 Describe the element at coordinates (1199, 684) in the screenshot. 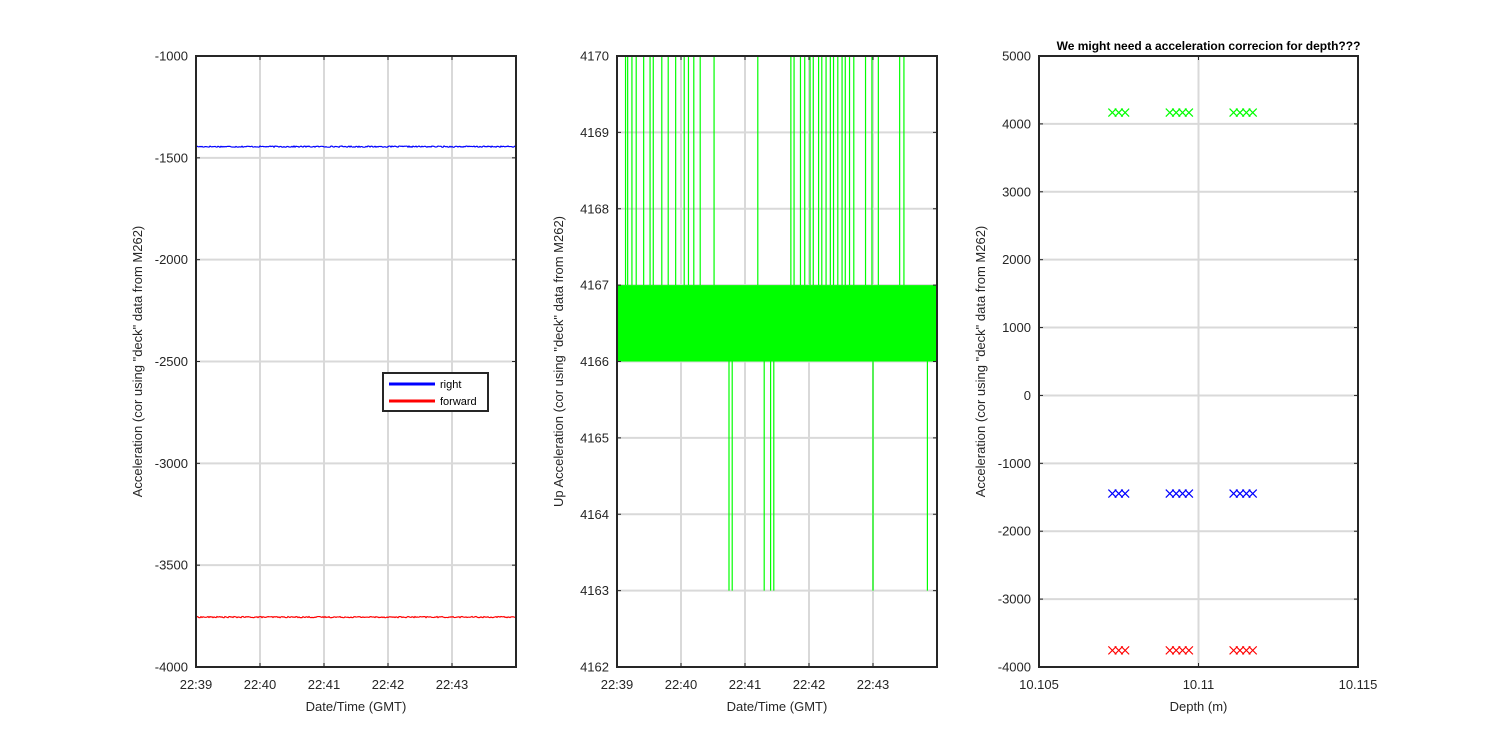

I see `x-tick-label: 10.11` at that location.